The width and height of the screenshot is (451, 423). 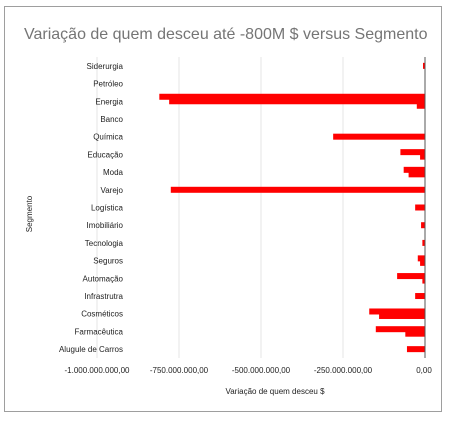 What do you see at coordinates (29, 213) in the screenshot?
I see `y-axis-label: Segmento` at bounding box center [29, 213].